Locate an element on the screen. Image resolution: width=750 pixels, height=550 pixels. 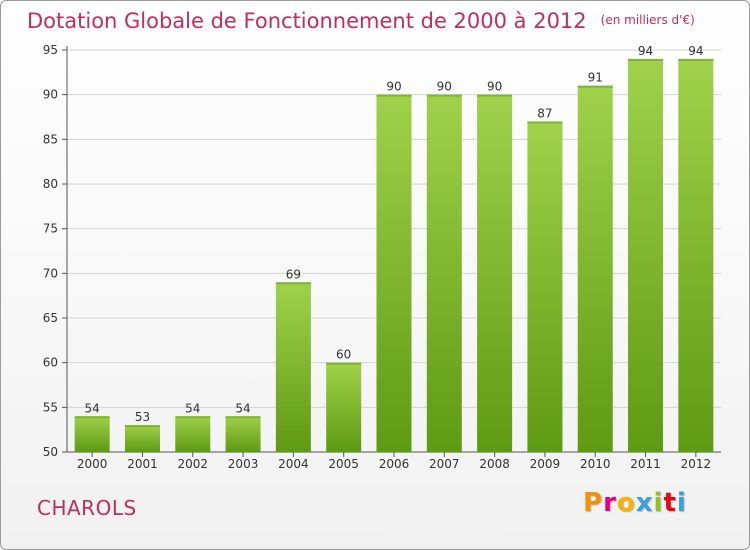
y-tick-label: 70 is located at coordinates (50, 273).